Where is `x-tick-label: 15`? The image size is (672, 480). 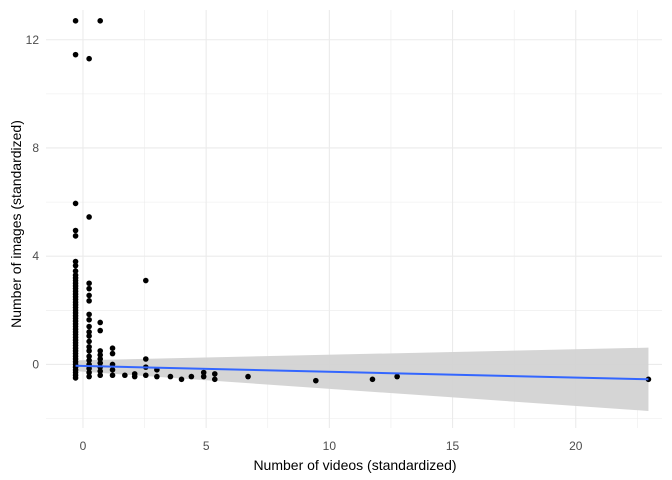
x-tick-label: 15 is located at coordinates (453, 446).